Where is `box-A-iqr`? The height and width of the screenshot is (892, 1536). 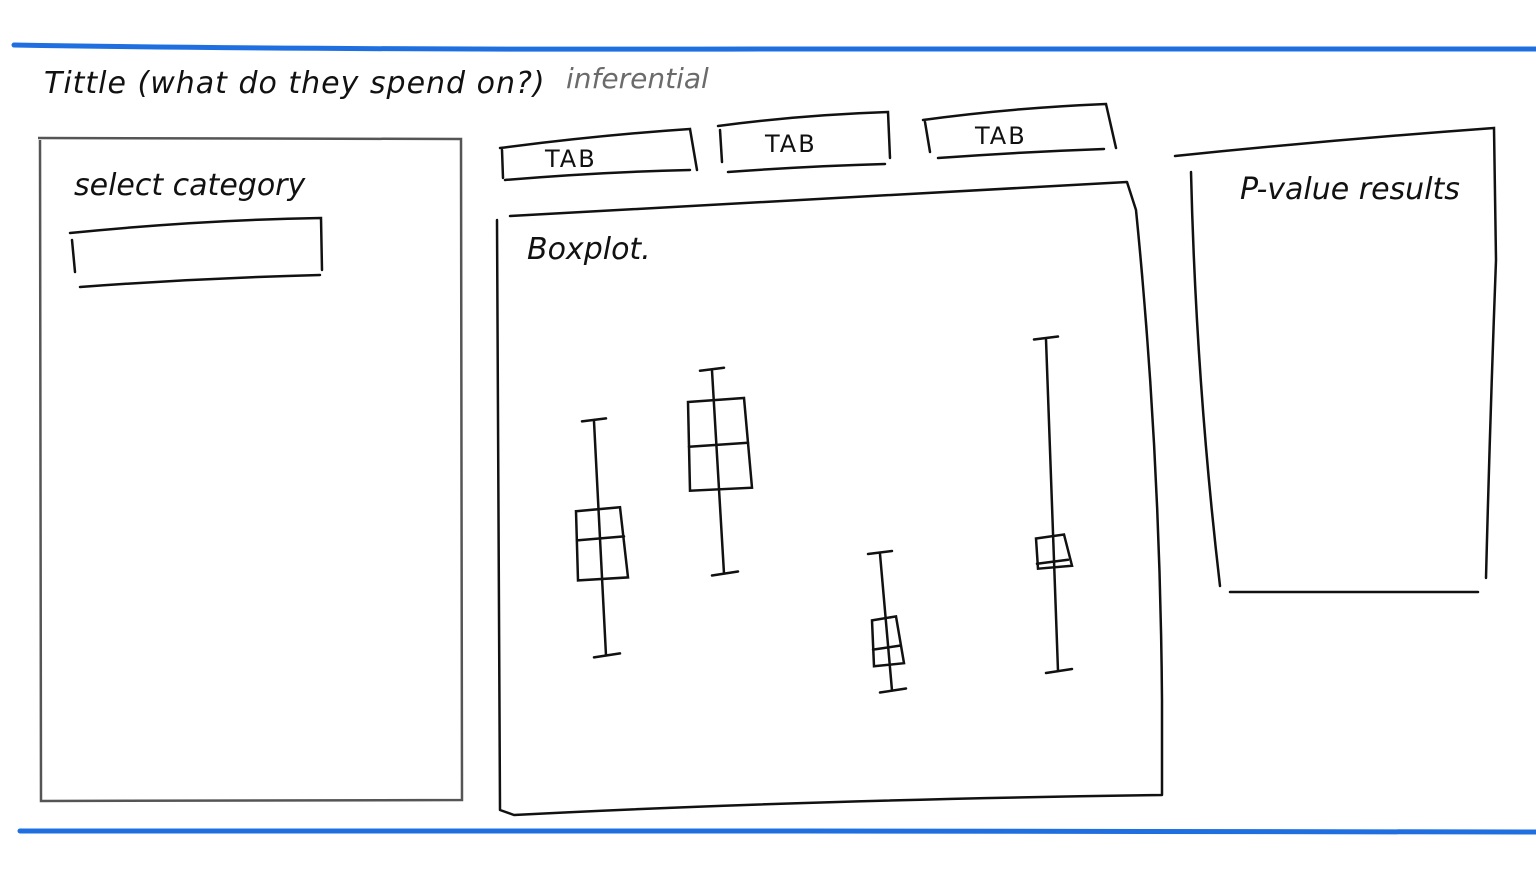 box-A-iqr is located at coordinates (602, 543).